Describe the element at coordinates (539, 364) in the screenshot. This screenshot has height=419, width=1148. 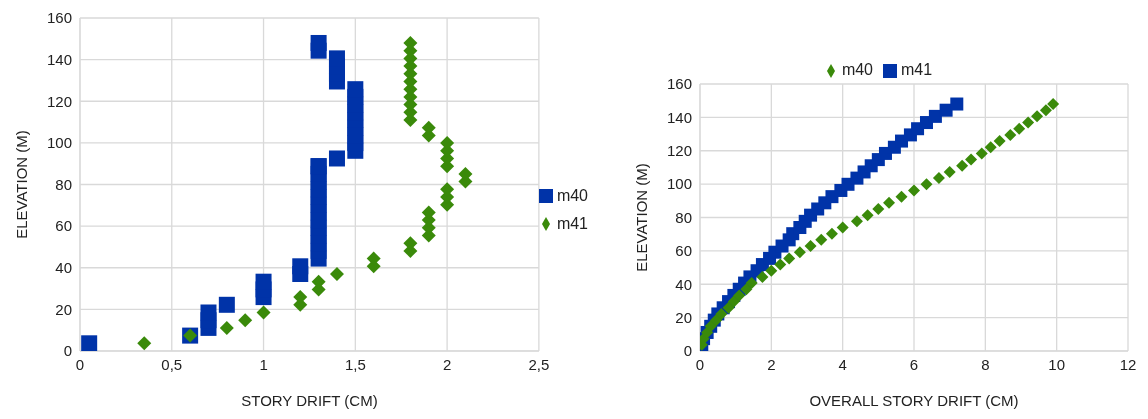
I see `x-tick-label: 2,5` at that location.